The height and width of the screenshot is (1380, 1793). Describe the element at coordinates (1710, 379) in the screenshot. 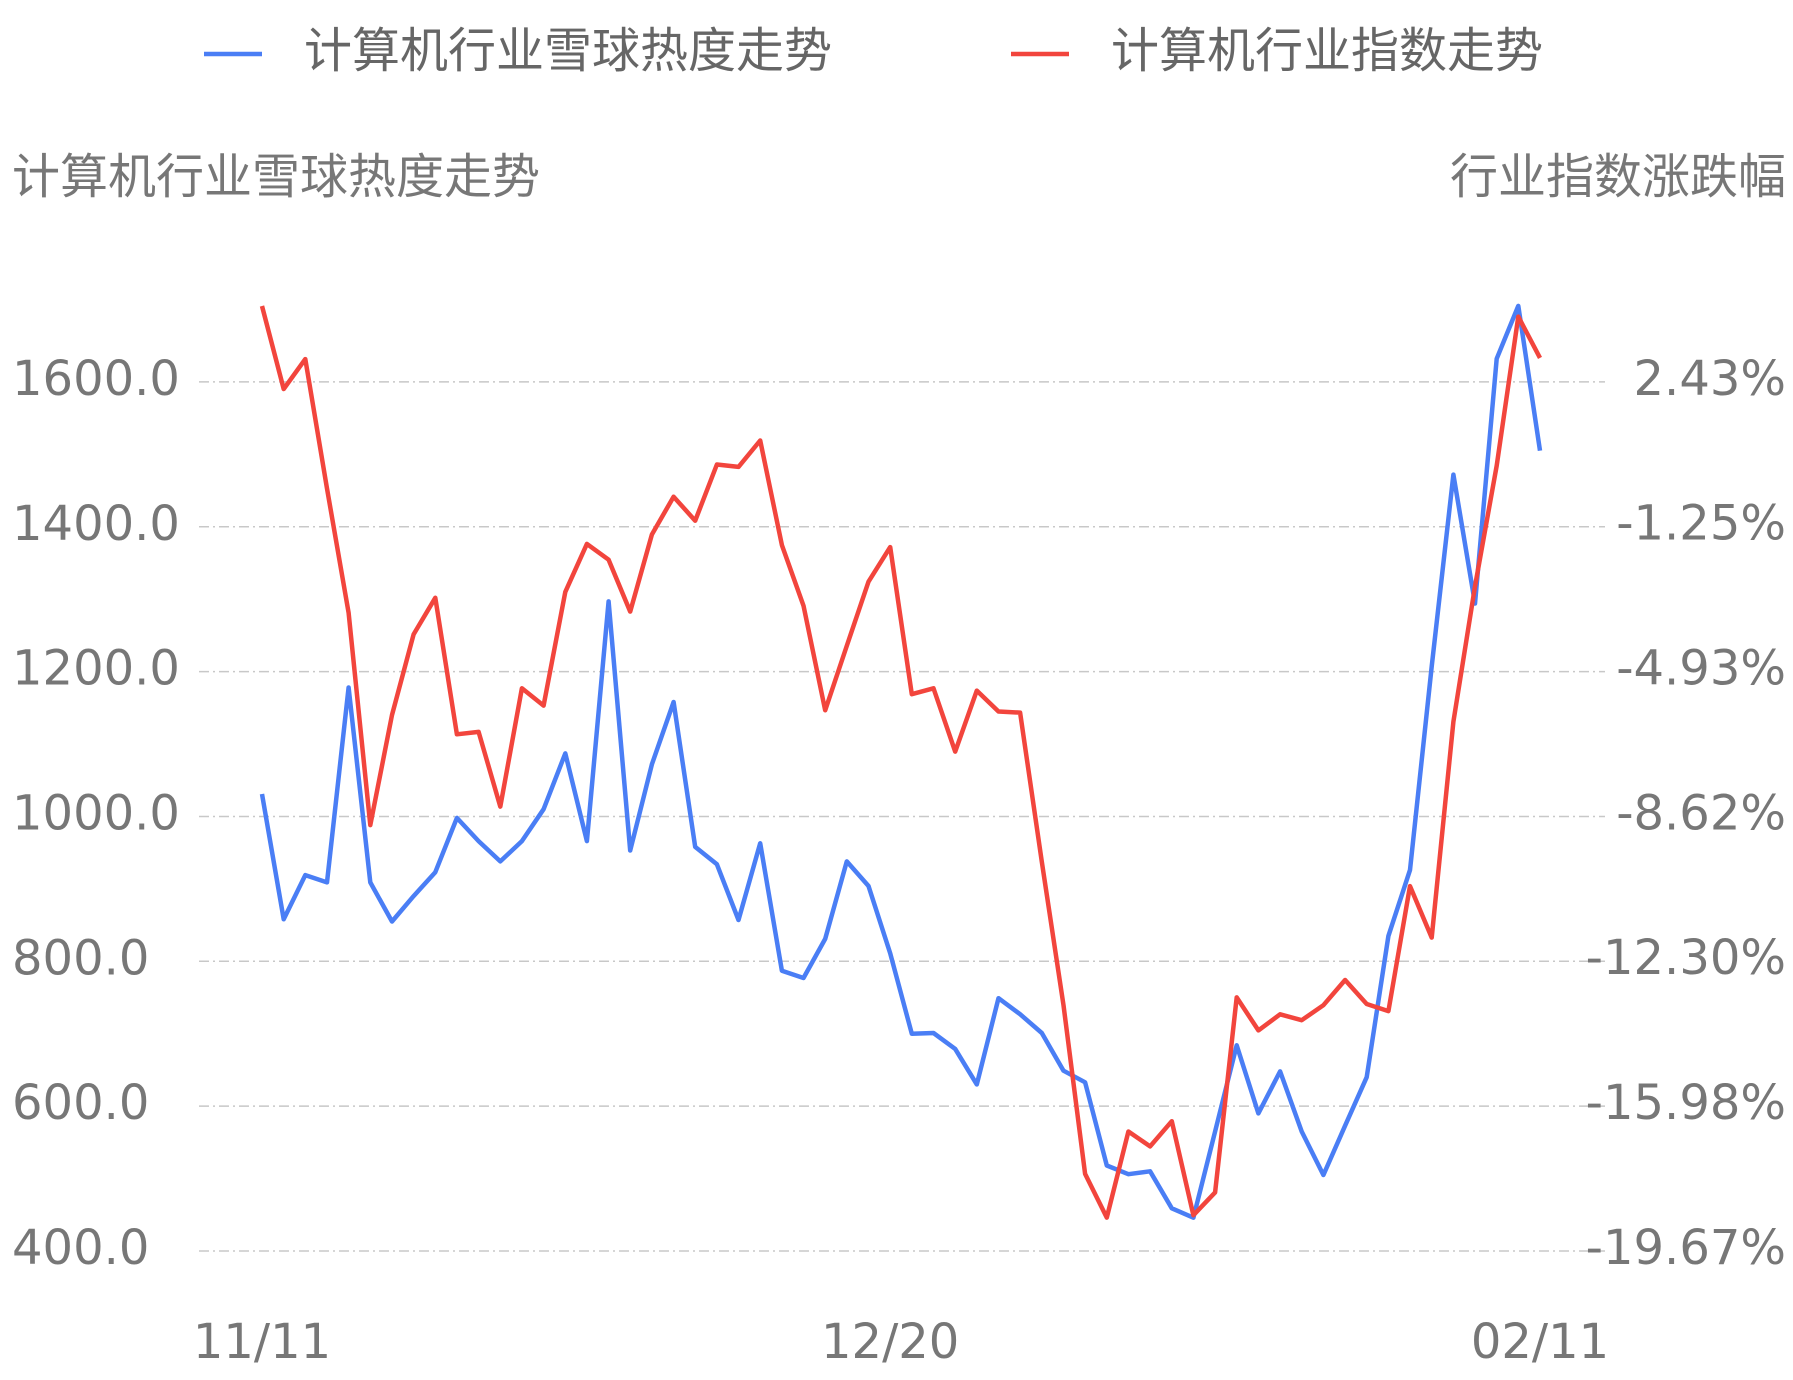

I see `y2-tick-label: 2.43%` at that location.